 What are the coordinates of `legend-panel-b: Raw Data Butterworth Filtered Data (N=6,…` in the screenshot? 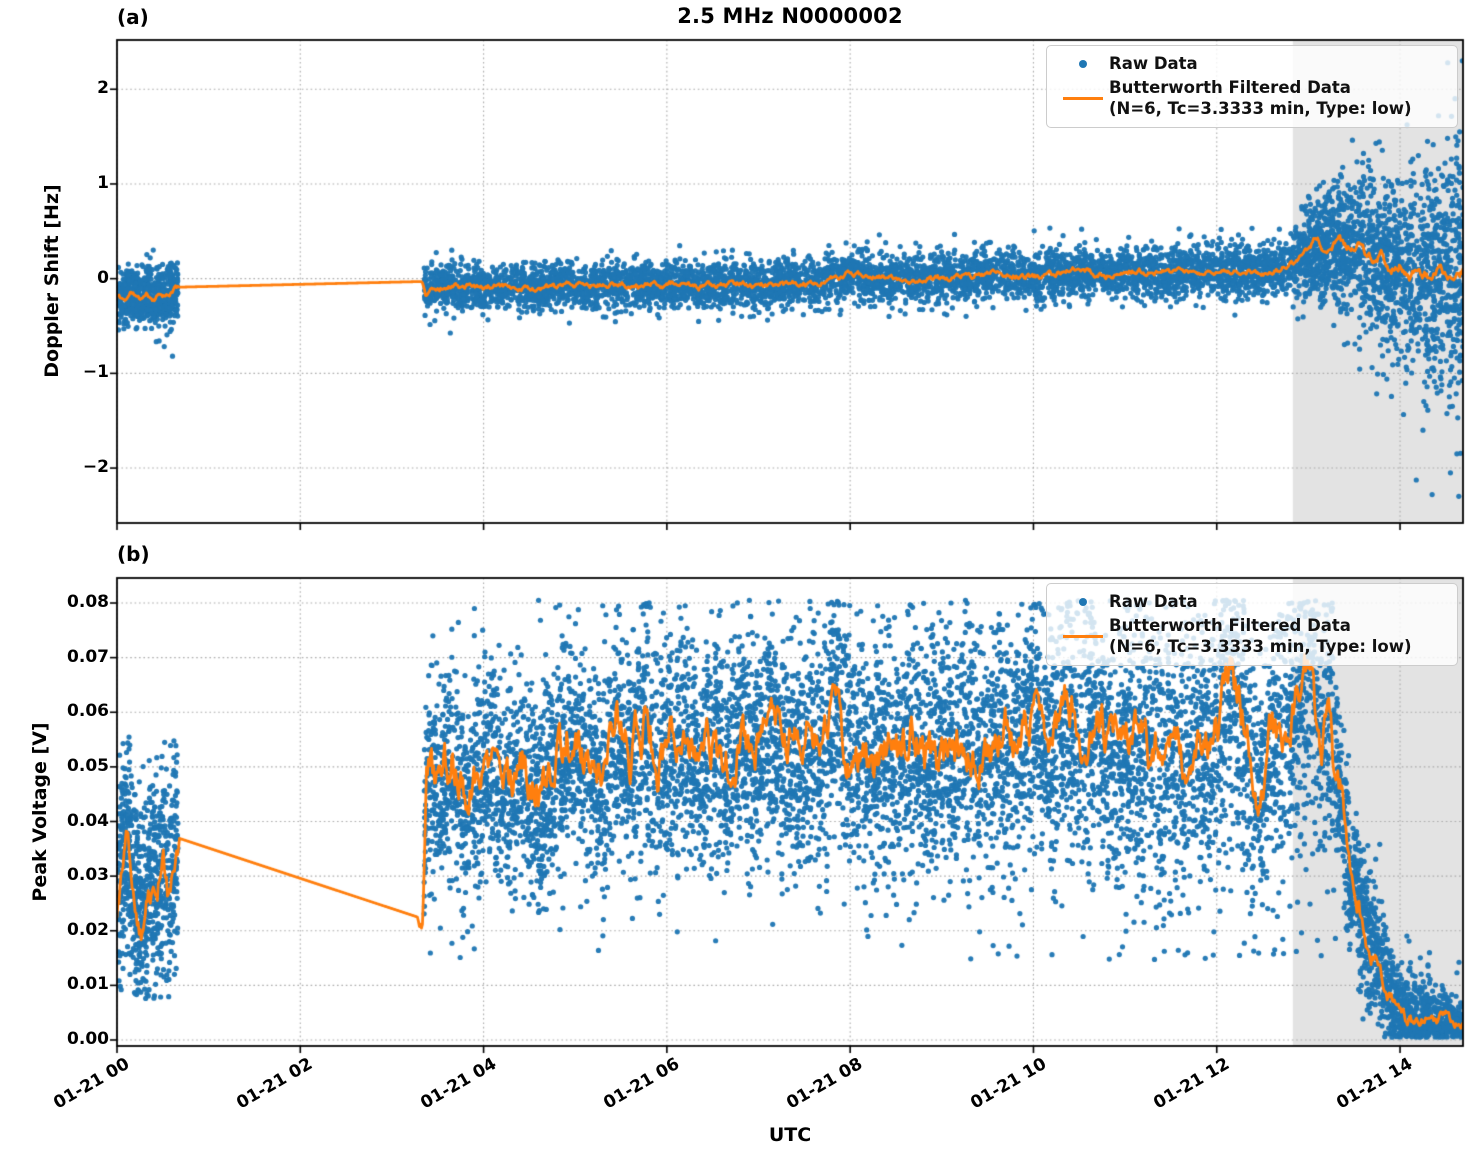 It's located at (1252, 625).